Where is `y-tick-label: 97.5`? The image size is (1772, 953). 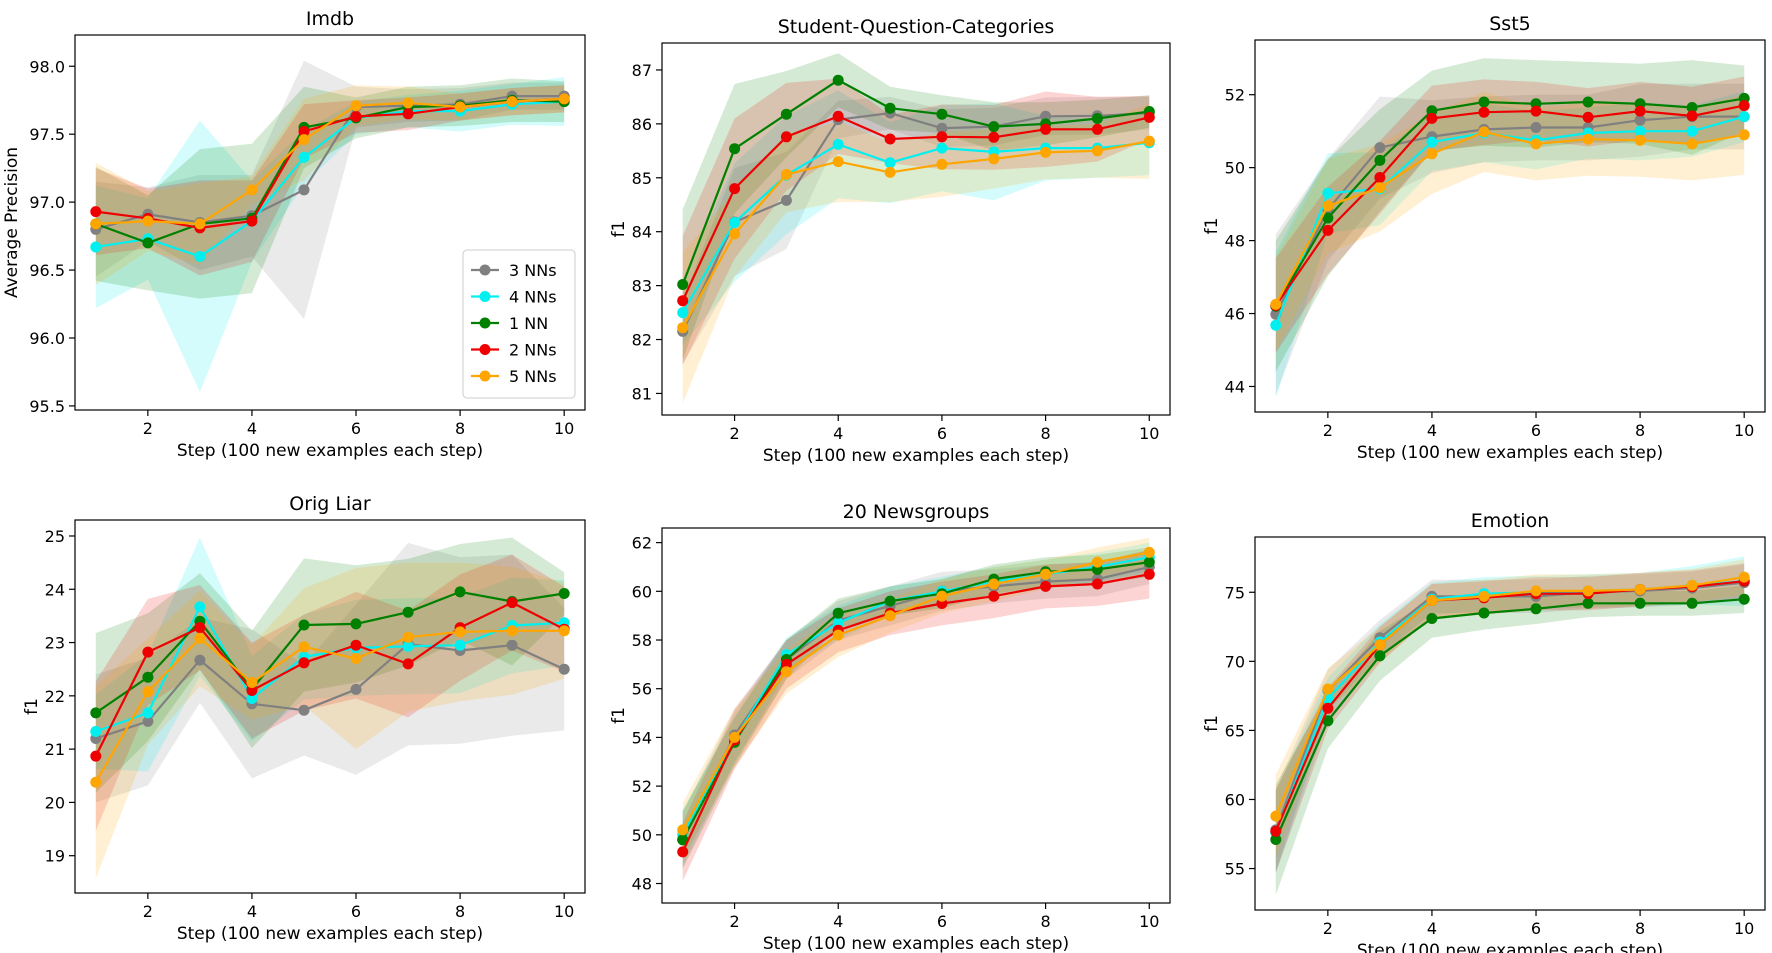
y-tick-label: 97.5 is located at coordinates (47, 134).